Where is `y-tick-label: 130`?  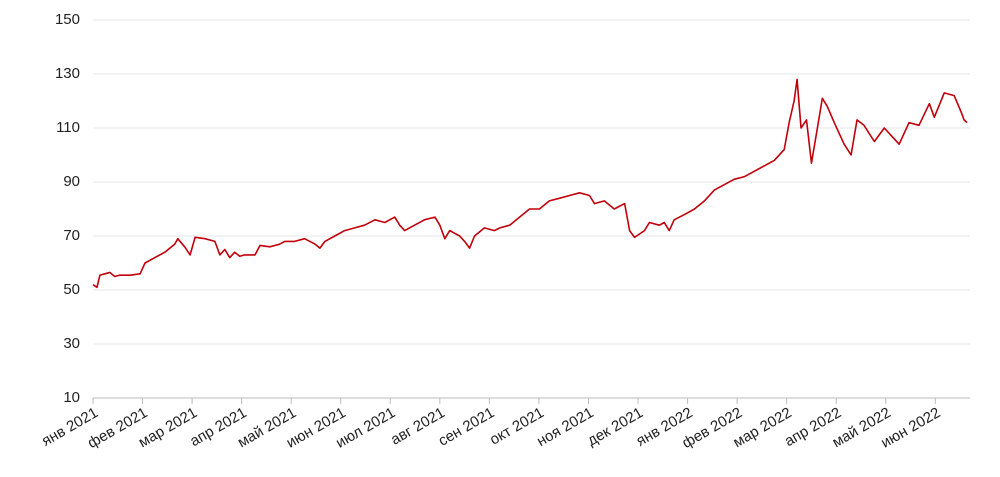
y-tick-label: 130 is located at coordinates (67, 73).